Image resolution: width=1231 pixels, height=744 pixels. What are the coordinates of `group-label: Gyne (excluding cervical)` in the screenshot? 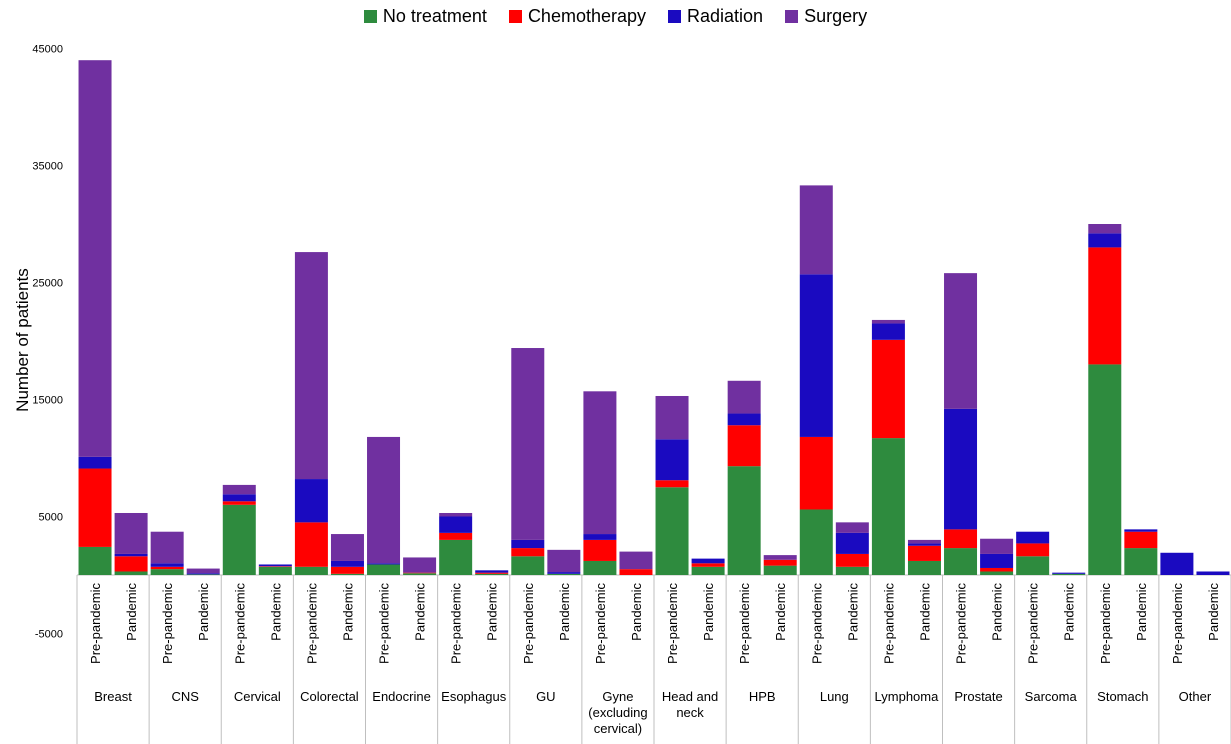 It's located at (617, 712).